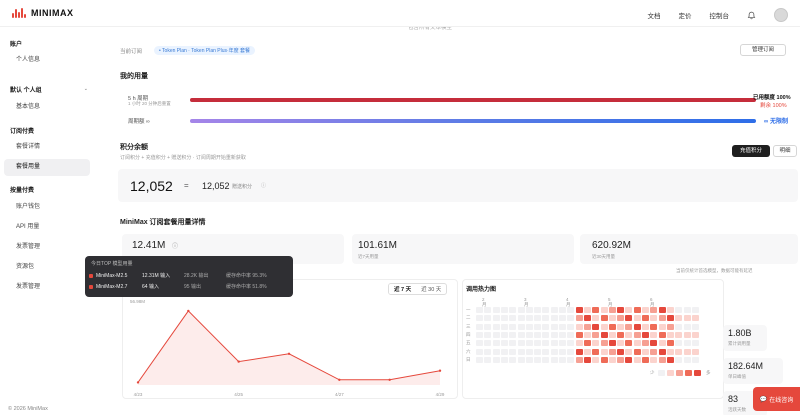 Image resolution: width=800 pixels, height=415 pixels. I want to click on nav-docs-link: 文档, so click(654, 16).